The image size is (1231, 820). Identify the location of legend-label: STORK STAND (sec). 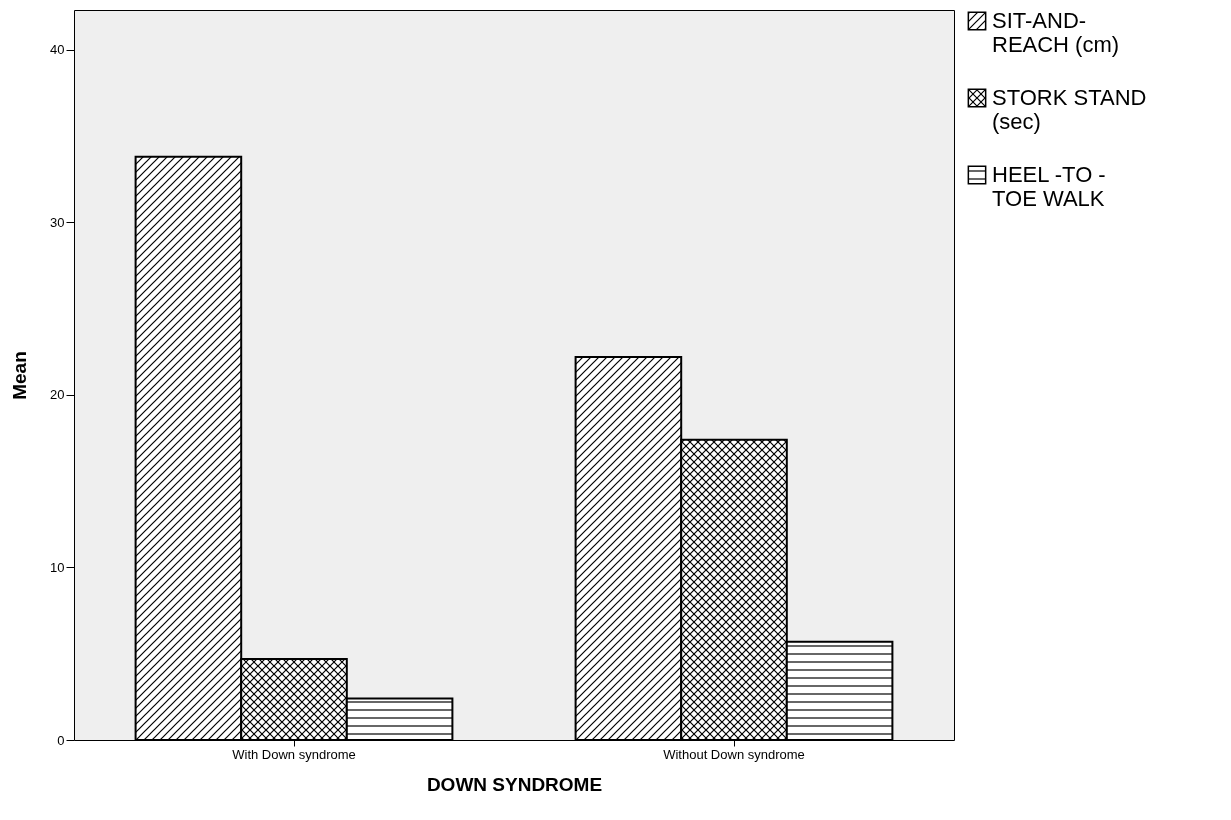
(1069, 109).